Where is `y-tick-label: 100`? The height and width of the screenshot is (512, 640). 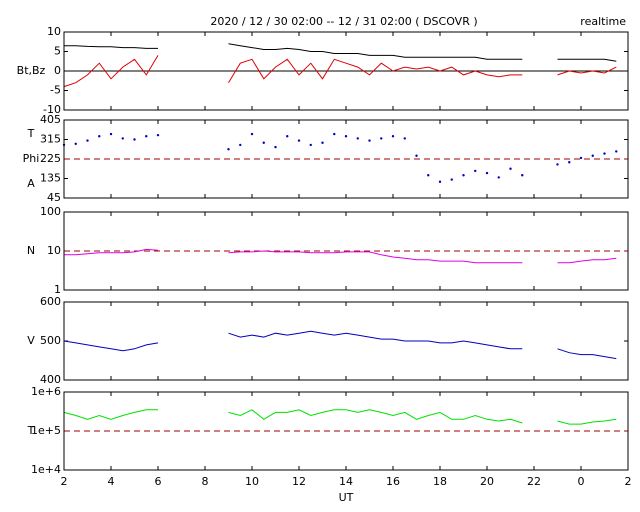
y-tick-label: 100 is located at coordinates (50, 211).